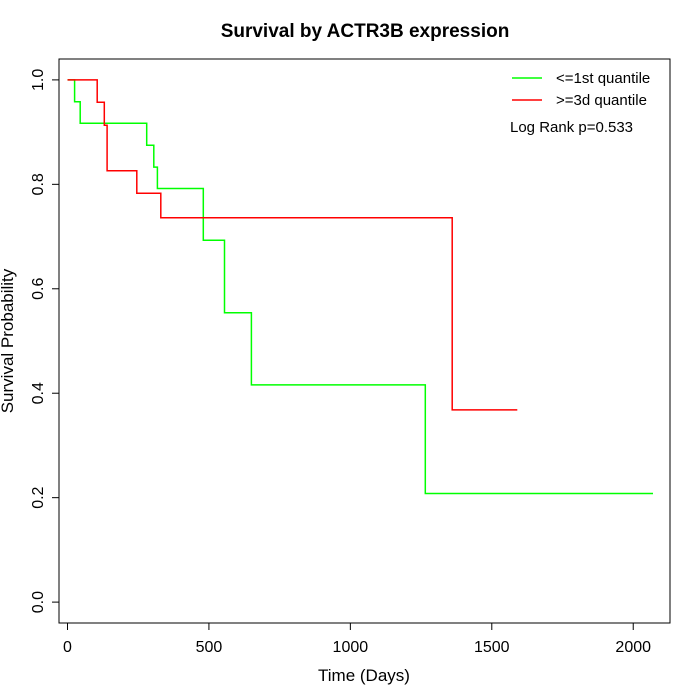  I want to click on y-tick-label: 0.4, so click(38, 393).